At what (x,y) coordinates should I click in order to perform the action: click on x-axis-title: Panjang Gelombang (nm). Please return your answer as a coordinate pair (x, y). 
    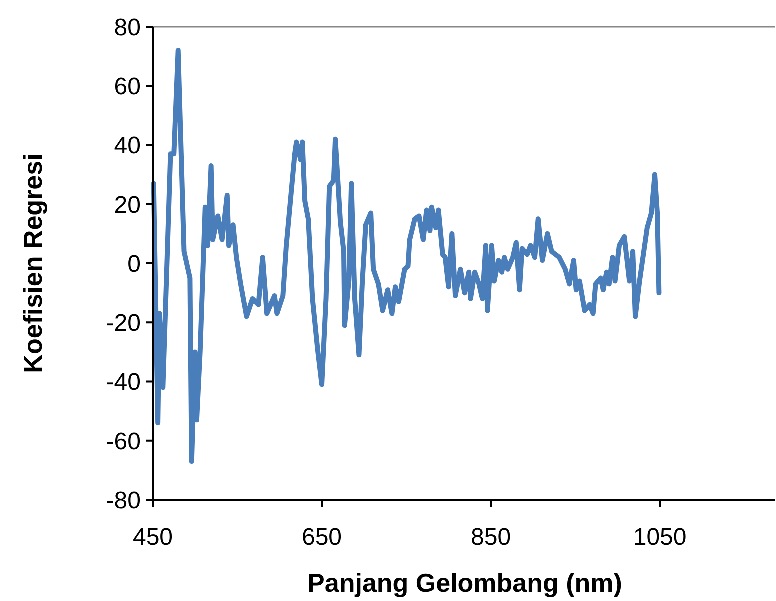
    Looking at the image, I should click on (465, 583).